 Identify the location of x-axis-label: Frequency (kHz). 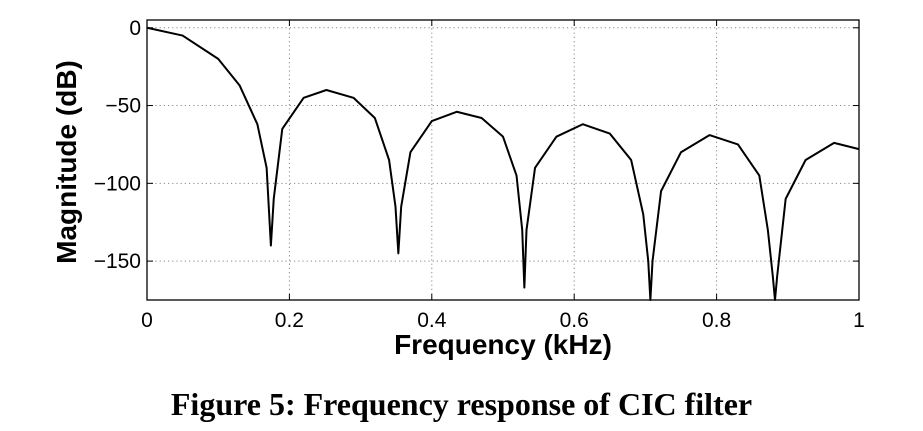
(503, 344).